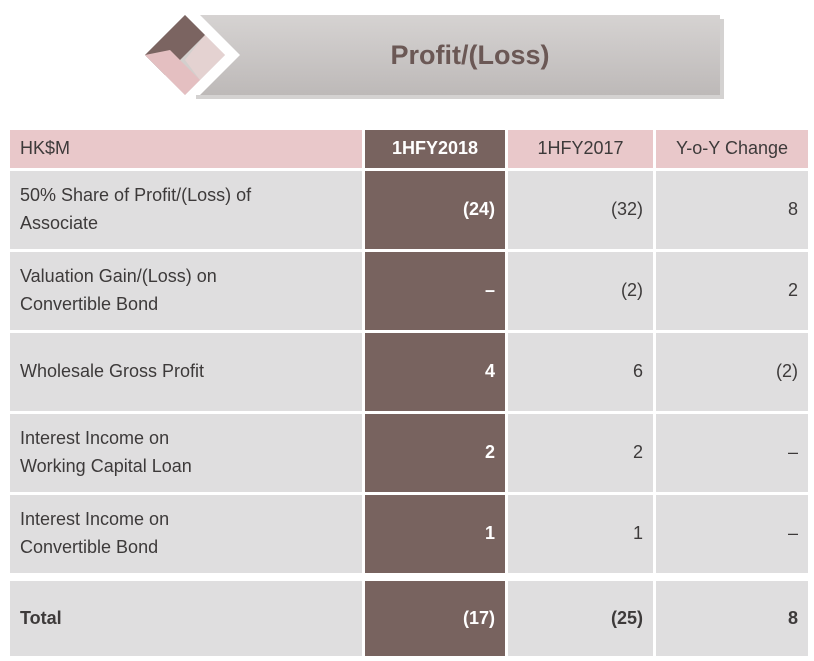 The image size is (814, 661). Describe the element at coordinates (186, 453) in the screenshot. I see `table-cell: Interest Income on Working Capital Loan` at that location.